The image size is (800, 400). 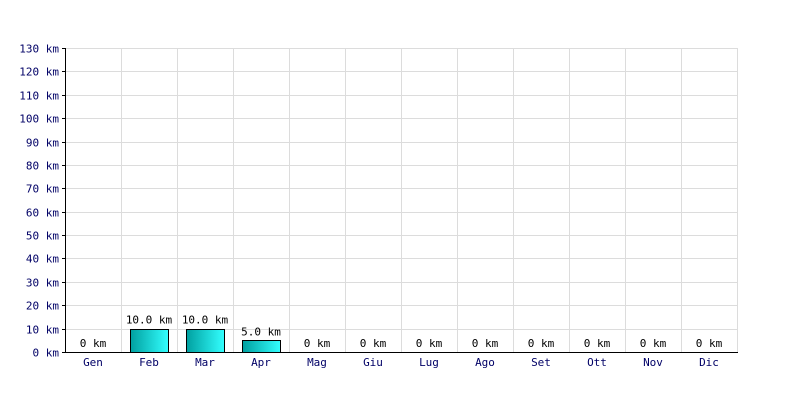 I want to click on data-label-set: 0 km, so click(x=541, y=343).